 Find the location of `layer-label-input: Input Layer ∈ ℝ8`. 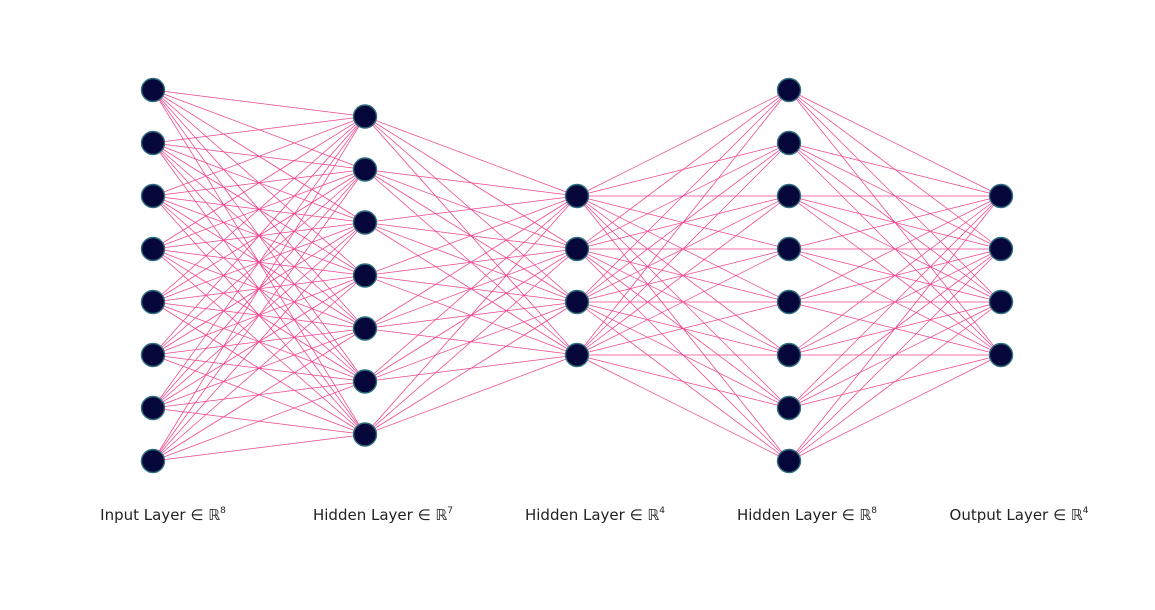

layer-label-input: Input Layer ∈ ℝ8 is located at coordinates (163, 515).